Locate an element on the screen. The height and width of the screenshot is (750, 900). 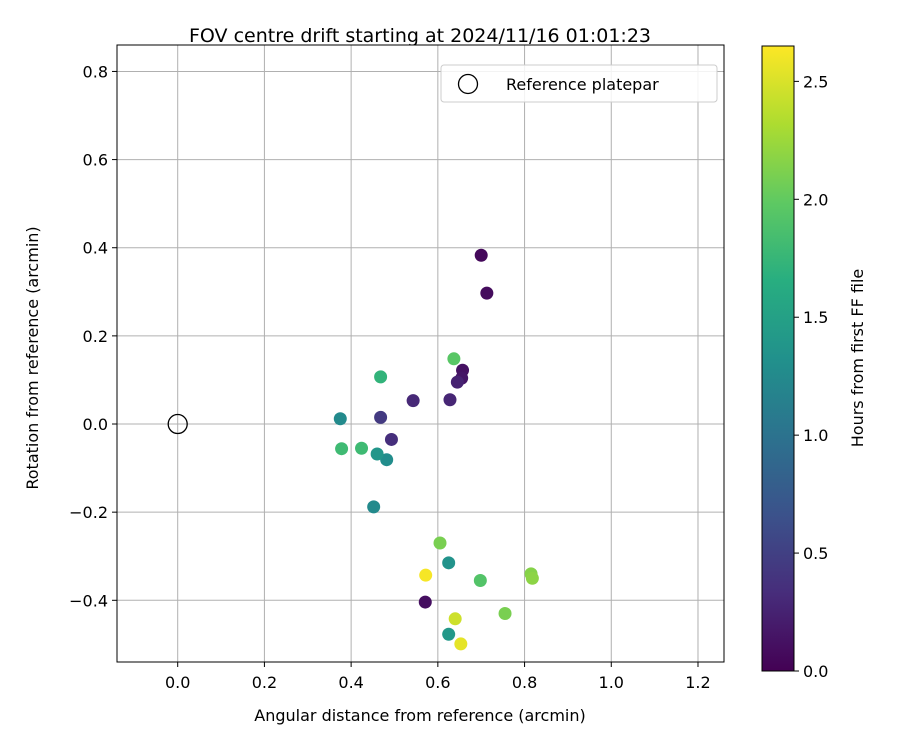
colorbar-tick-label: 0.0 is located at coordinates (815, 671).